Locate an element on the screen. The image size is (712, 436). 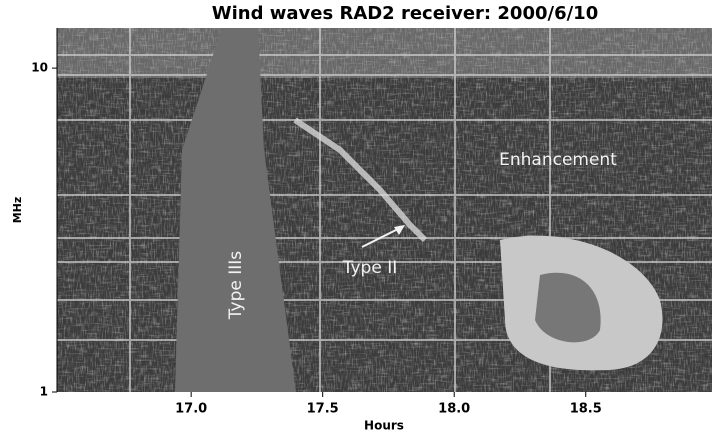
type-ii-drift is located at coordinates (360, 180).